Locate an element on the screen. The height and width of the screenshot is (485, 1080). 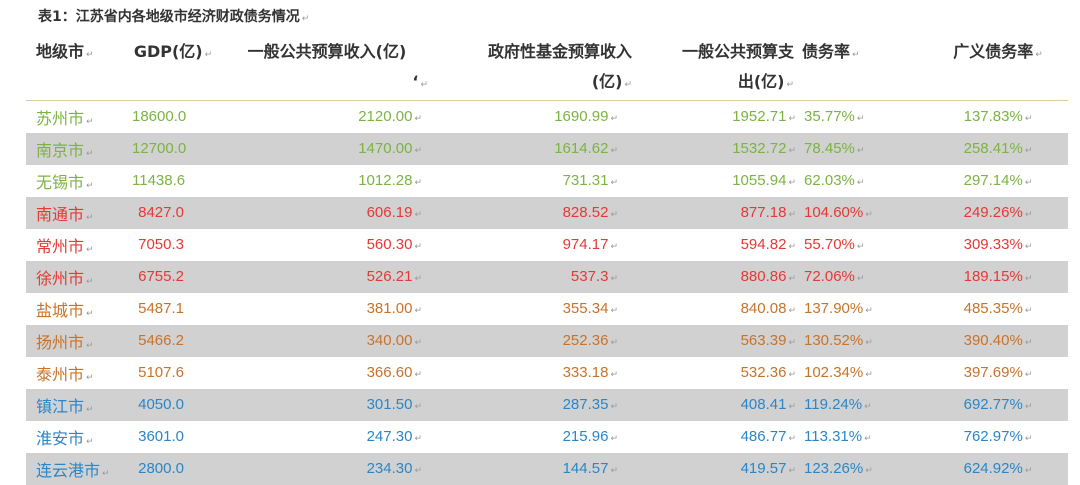
cell-gdp: 11438.6 is located at coordinates (159, 180).